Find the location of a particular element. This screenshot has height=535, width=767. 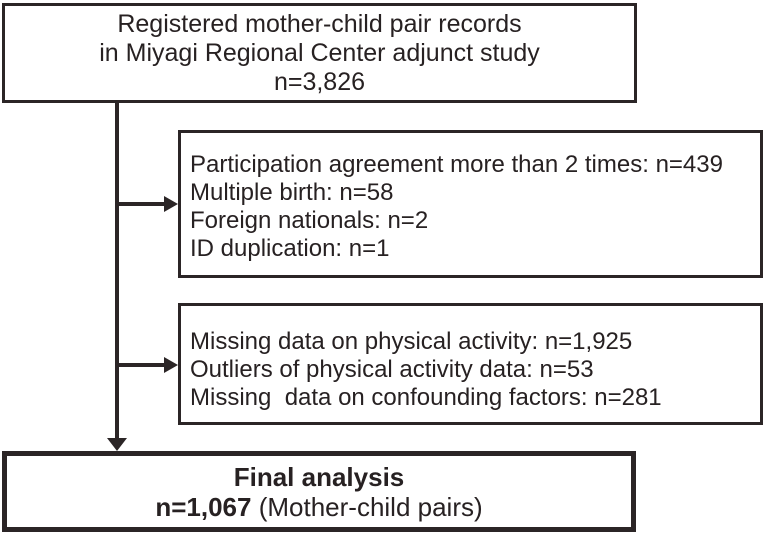

final-analysis-n-suffix: (Mother-child pairs) is located at coordinates (367, 507).